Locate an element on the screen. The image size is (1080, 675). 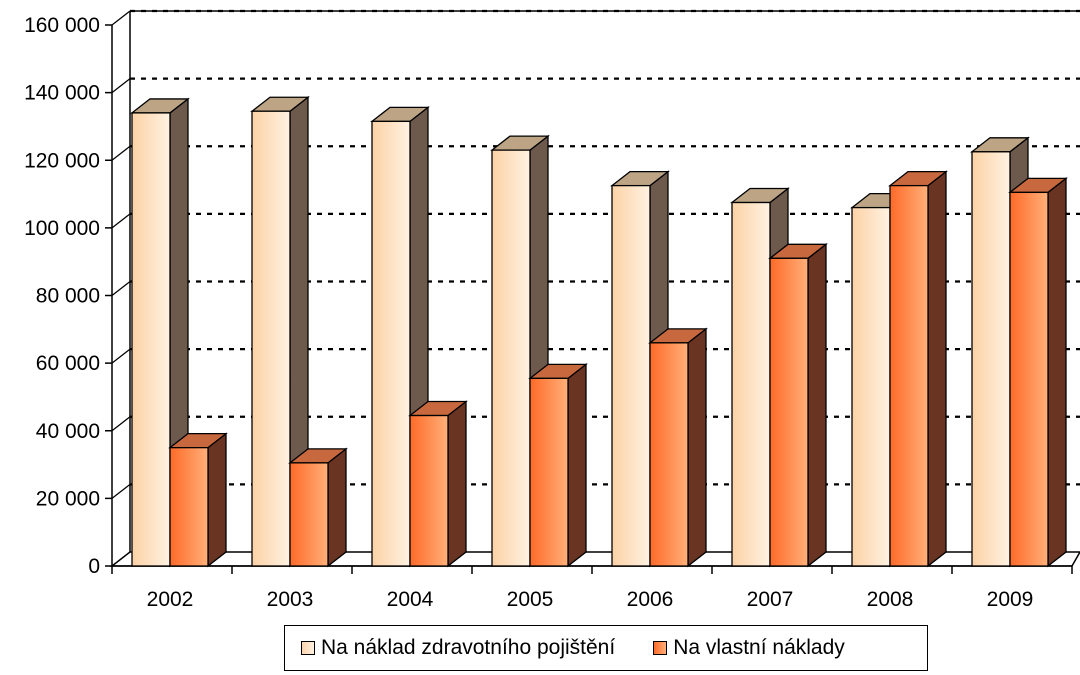
y-tick-label: 60 000 is located at coordinates (68, 363).